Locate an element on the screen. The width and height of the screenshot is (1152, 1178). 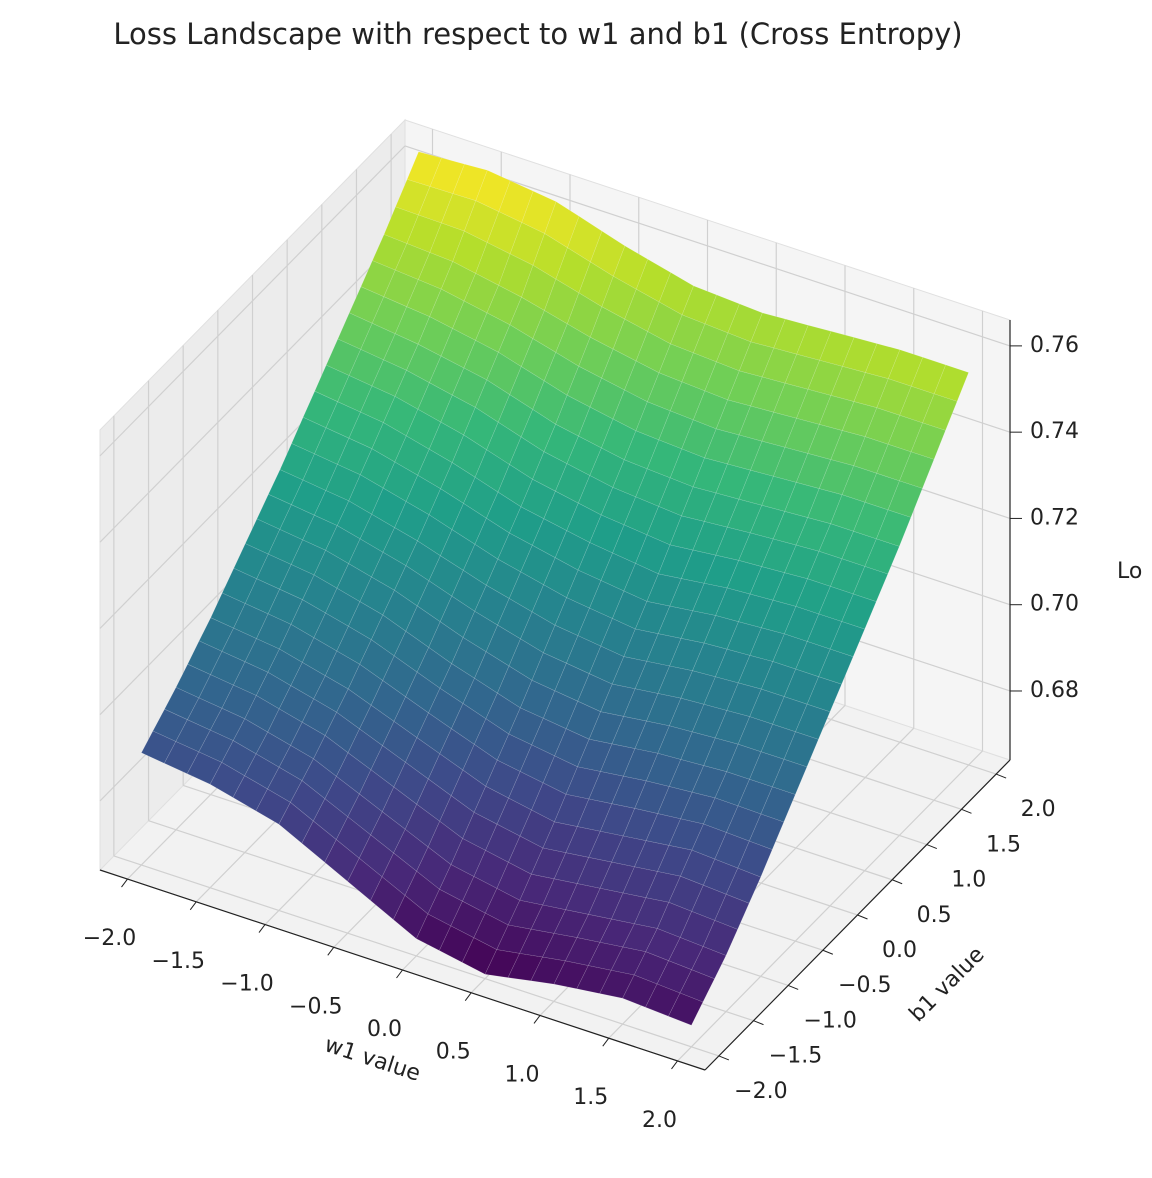
x-tick-label: −1.5 is located at coordinates (178, 961).